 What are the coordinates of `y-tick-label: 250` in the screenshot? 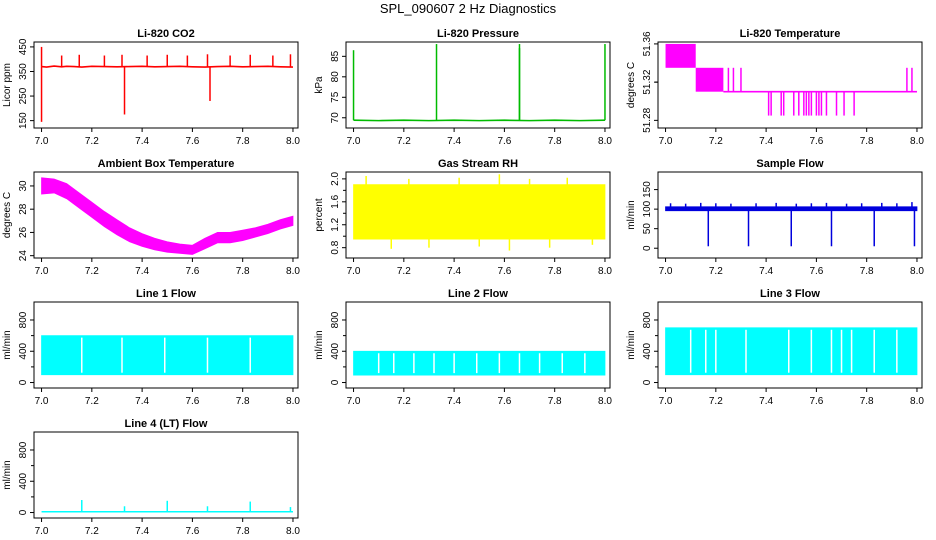 It's located at (23, 95).